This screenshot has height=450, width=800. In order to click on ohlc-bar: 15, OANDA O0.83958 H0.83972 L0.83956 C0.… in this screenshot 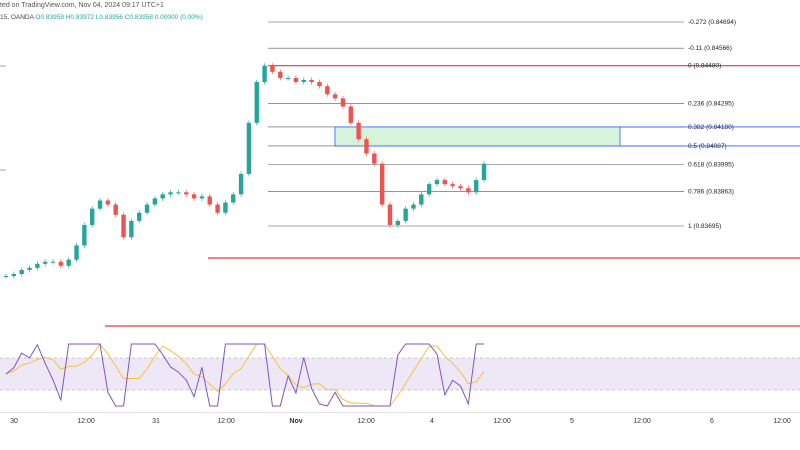, I will do `click(101, 17)`.